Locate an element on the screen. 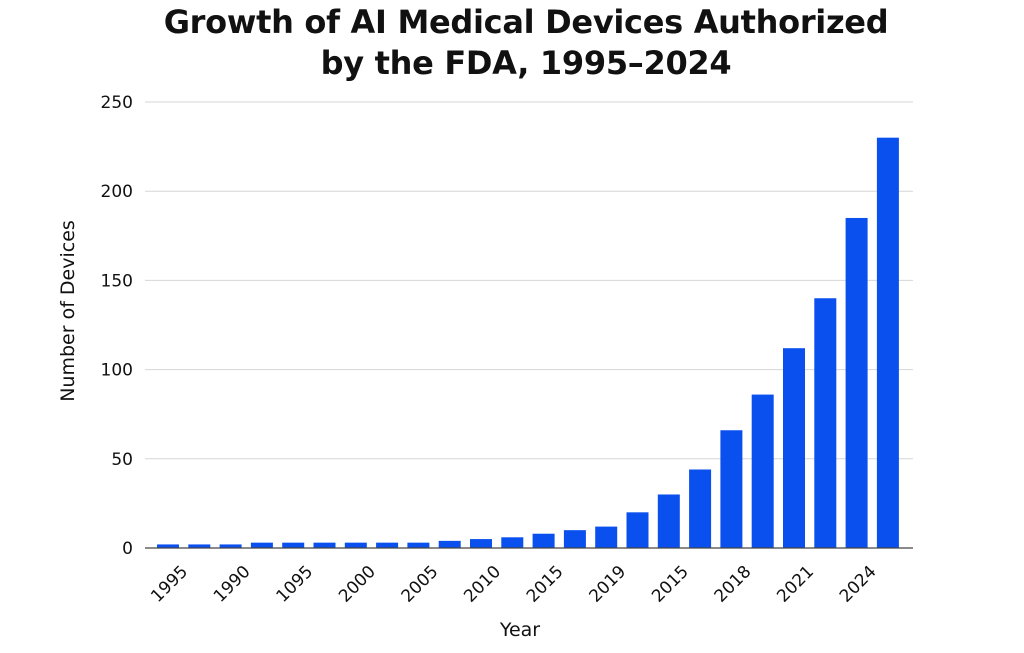 This screenshot has width=1024, height=653. x-tick-label: 2024 is located at coordinates (858, 584).